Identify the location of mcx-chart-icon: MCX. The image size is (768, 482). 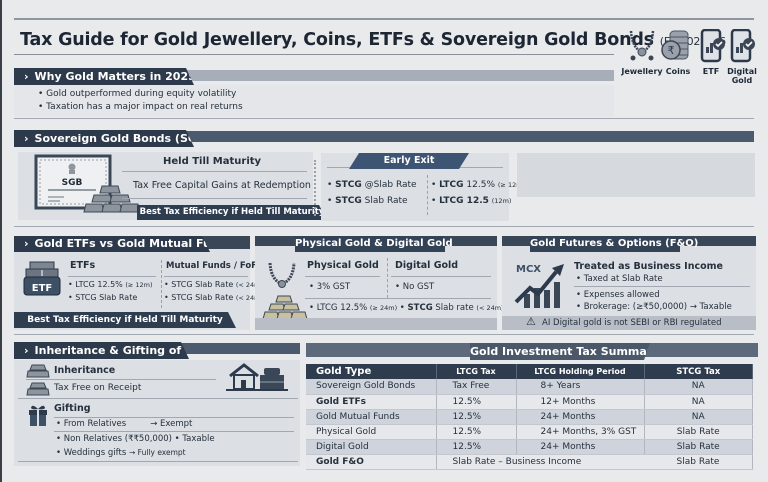
(539, 286).